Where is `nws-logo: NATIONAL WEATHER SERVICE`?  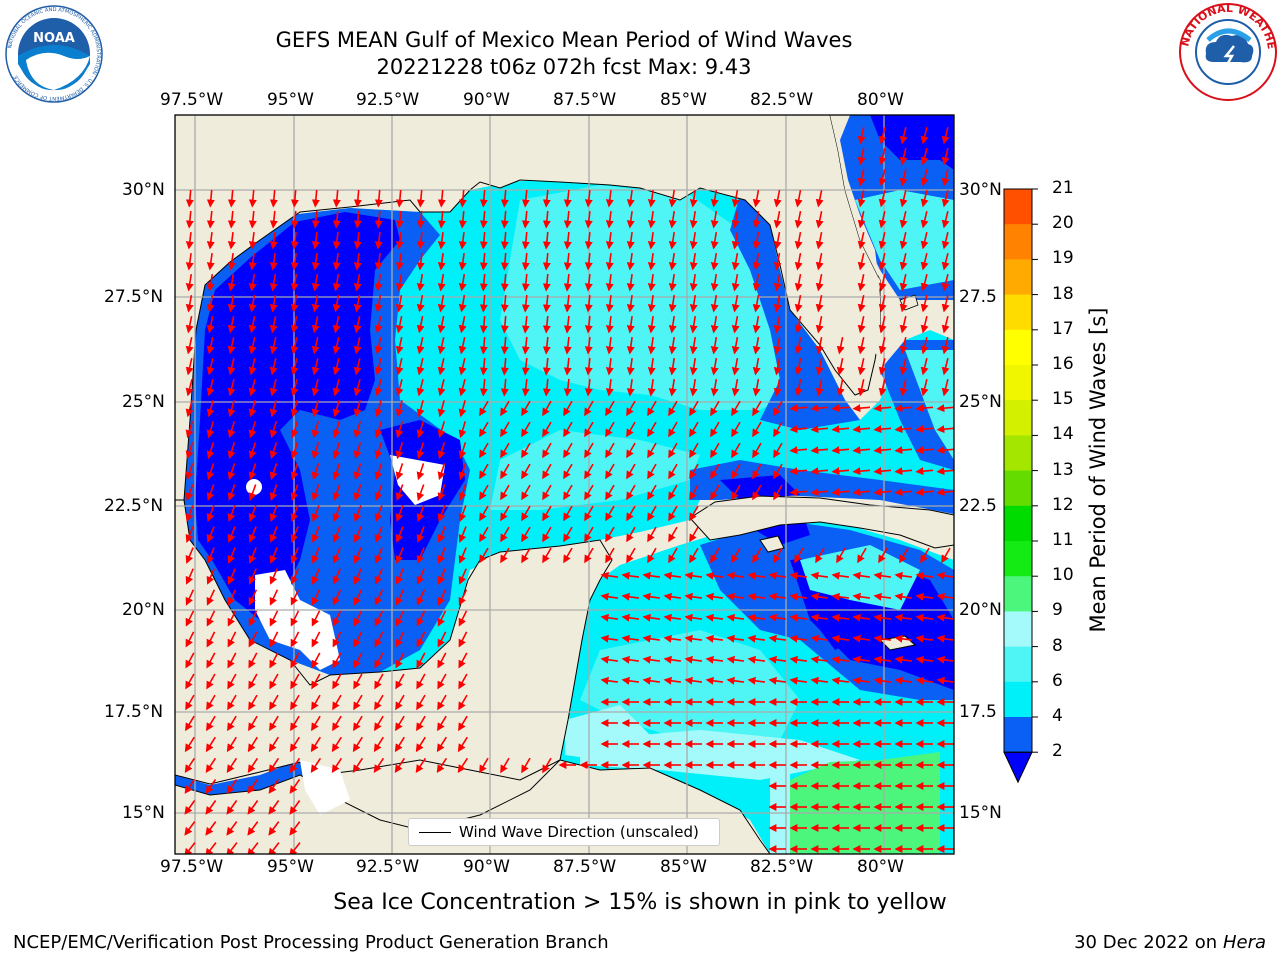 nws-logo: NATIONAL WEATHER SERVICE is located at coordinates (1226, 51).